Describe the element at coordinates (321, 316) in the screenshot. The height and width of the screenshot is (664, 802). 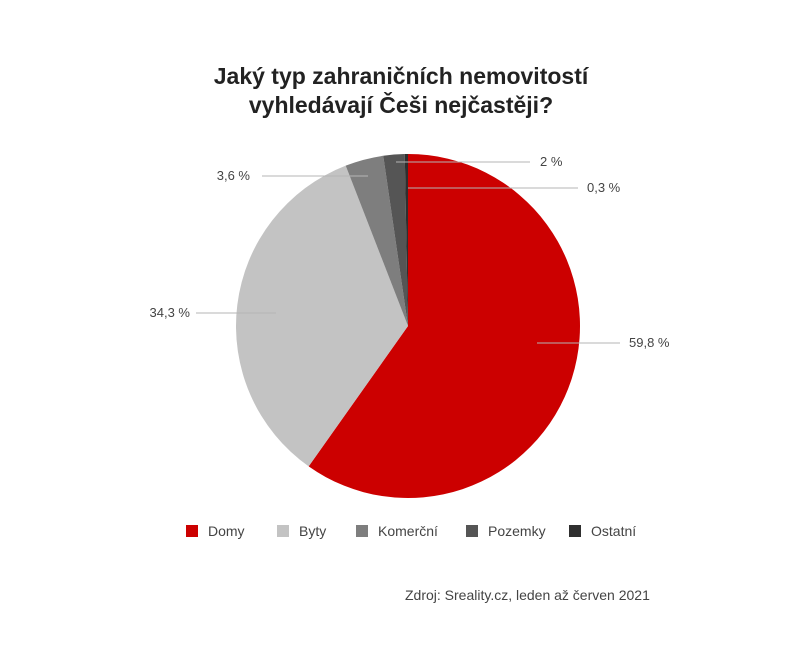
I see `pie-slice-byty` at that location.